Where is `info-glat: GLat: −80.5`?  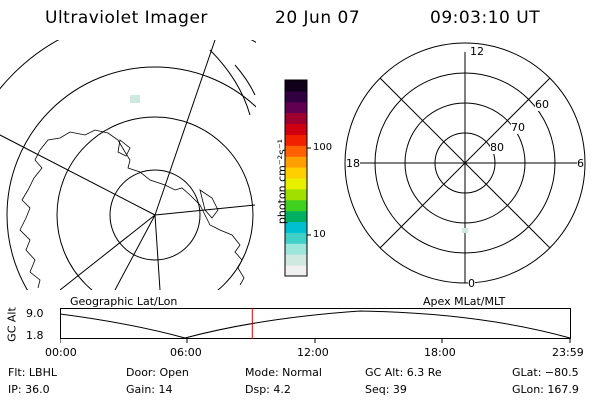
info-glat: GLat: −80.5 is located at coordinates (545, 372).